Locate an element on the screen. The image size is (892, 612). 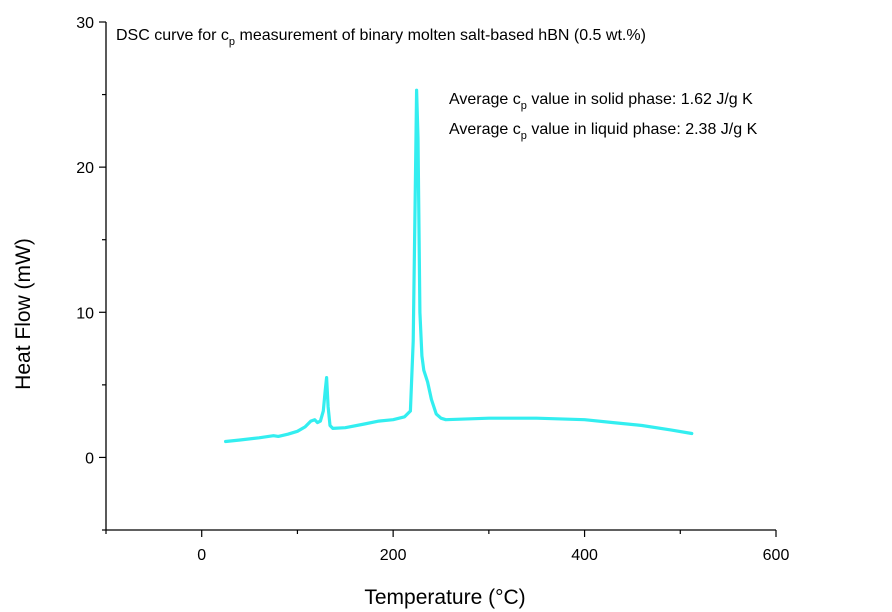
x-tick-label: 200 is located at coordinates (393, 555).